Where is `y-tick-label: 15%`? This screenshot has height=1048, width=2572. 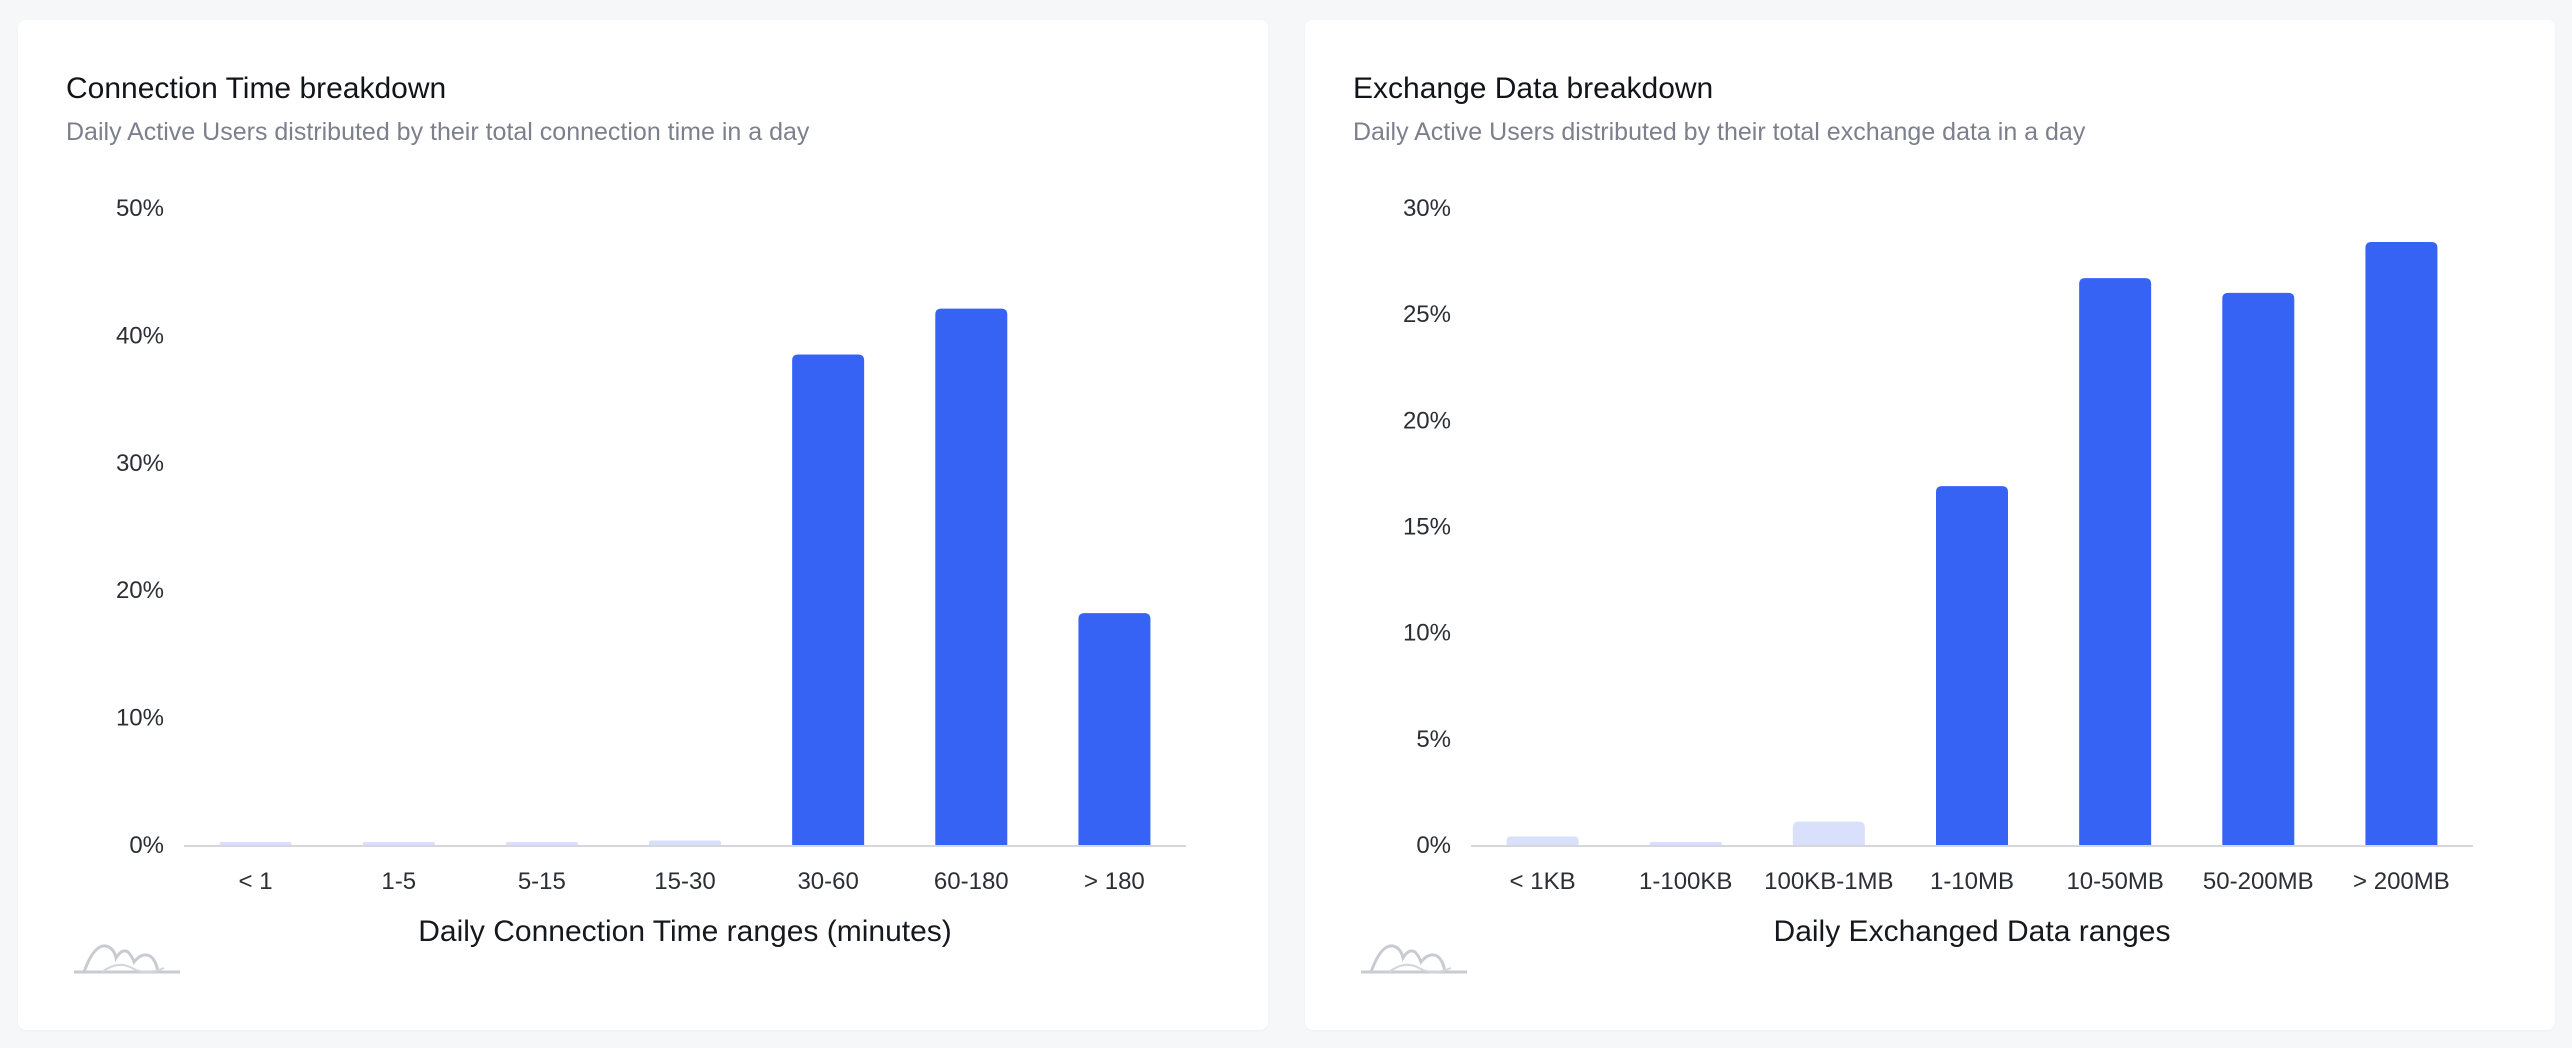
y-tick-label: 15% is located at coordinates (1427, 527).